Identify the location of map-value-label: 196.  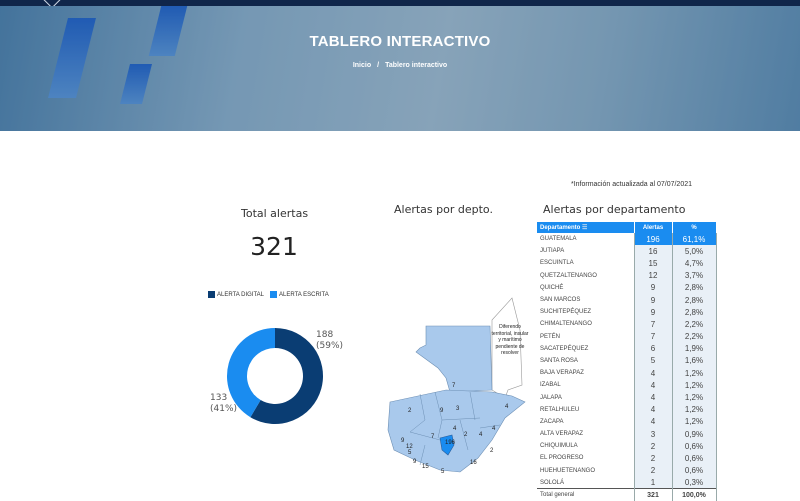
(450, 443).